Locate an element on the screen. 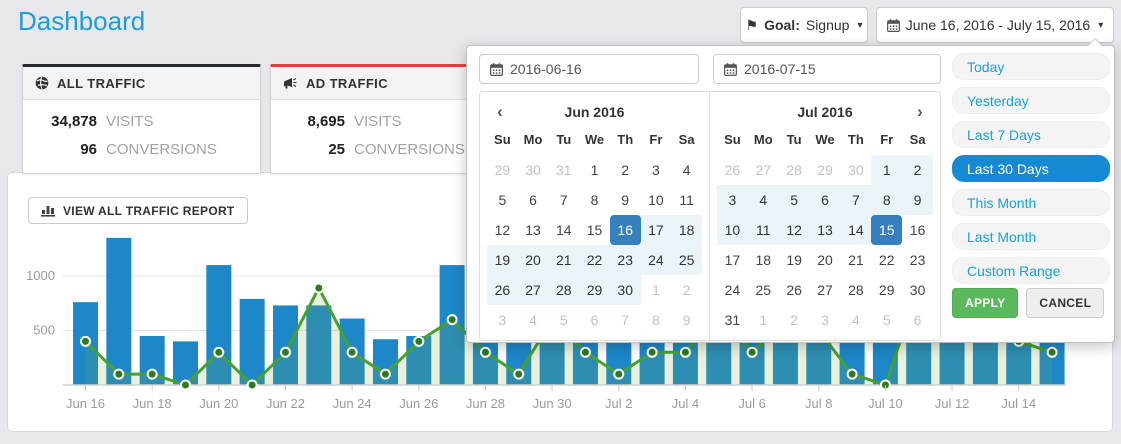  prev-month-icon: ‹ is located at coordinates (500, 111).